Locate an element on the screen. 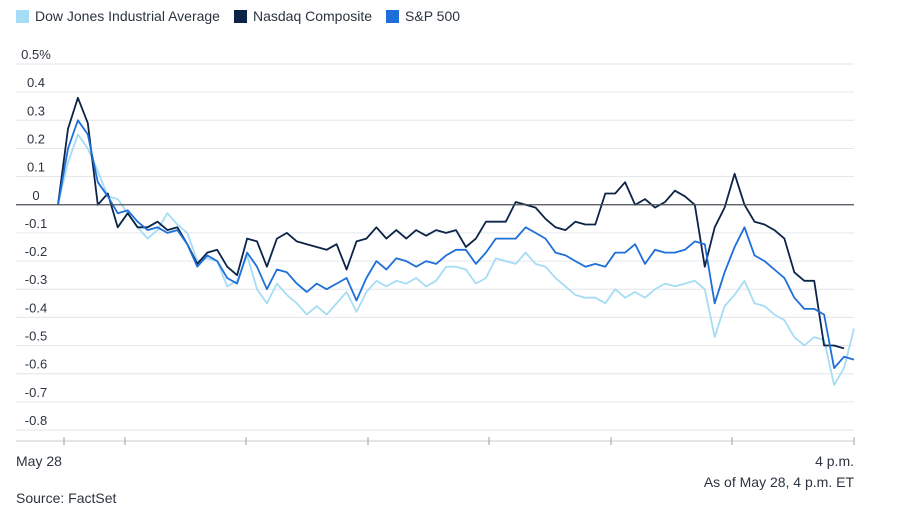 This screenshot has width=920, height=517. legend-swatch-sp500 is located at coordinates (393, 16).